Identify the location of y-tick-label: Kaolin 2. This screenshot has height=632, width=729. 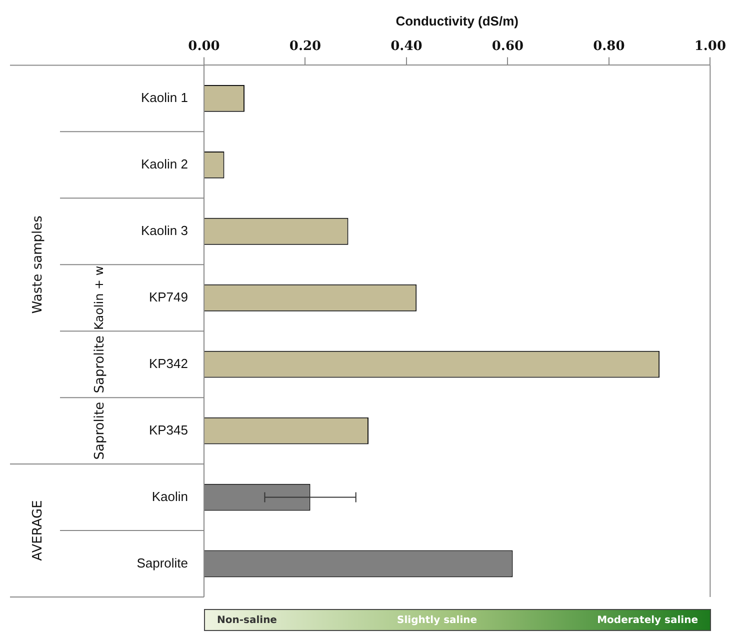
(164, 164).